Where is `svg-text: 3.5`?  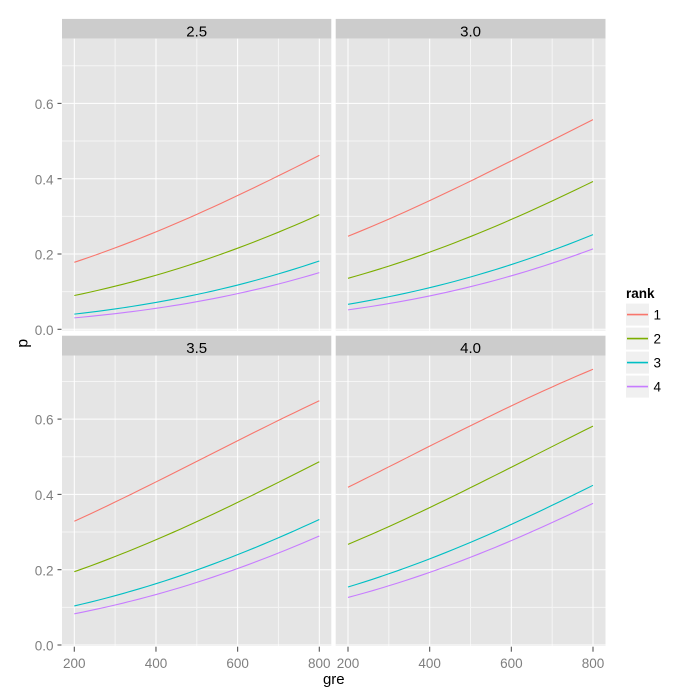 svg-text: 3.5 is located at coordinates (196, 348).